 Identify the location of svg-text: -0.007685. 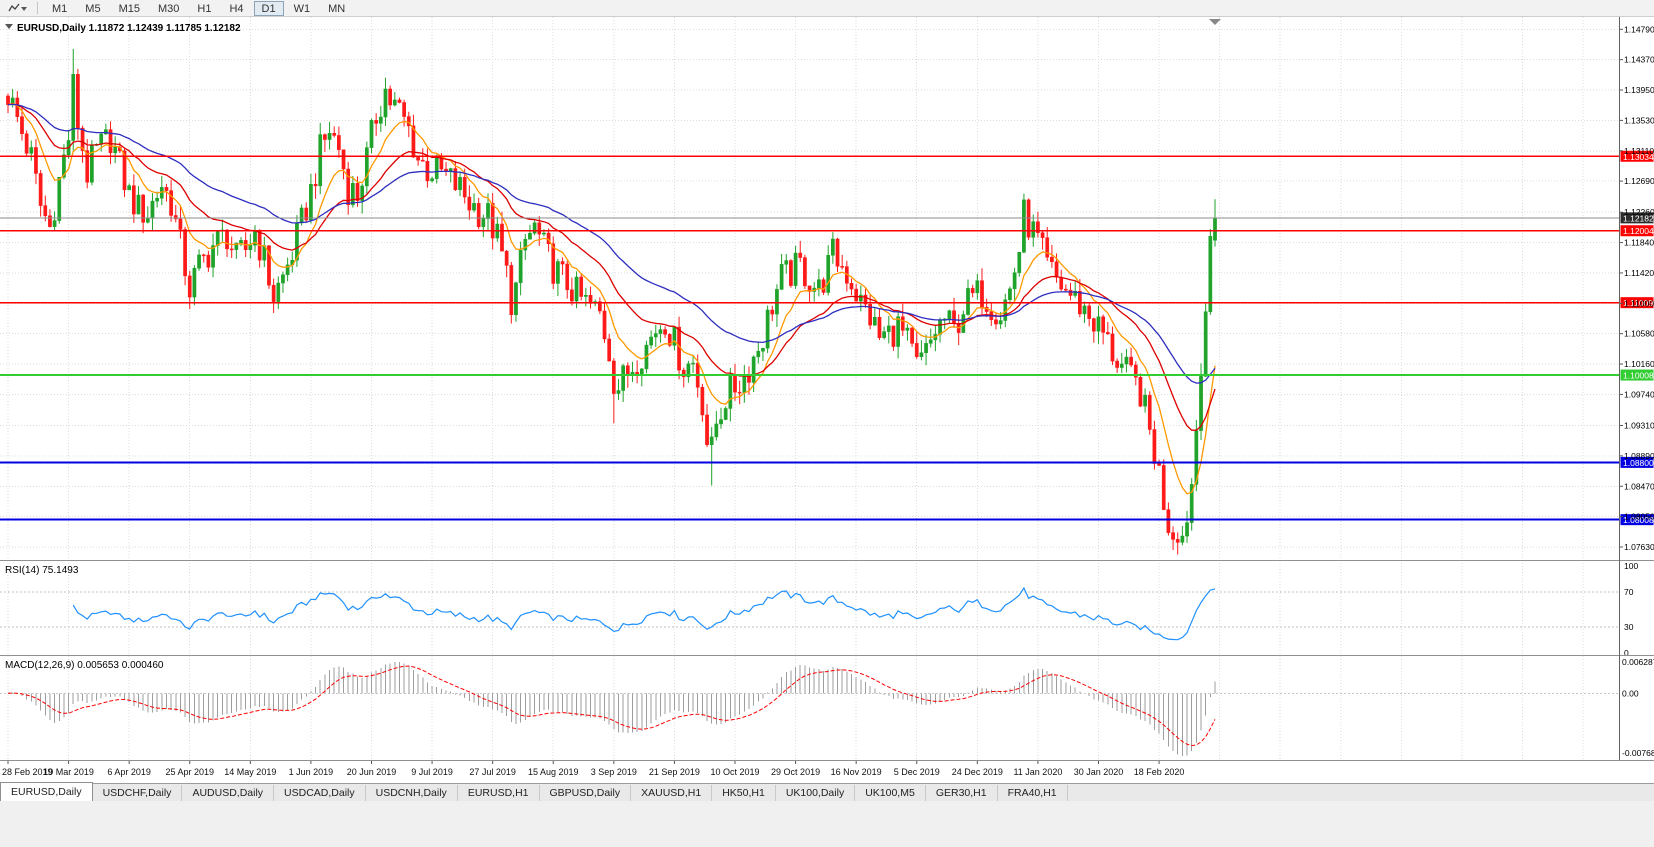
(1638, 753).